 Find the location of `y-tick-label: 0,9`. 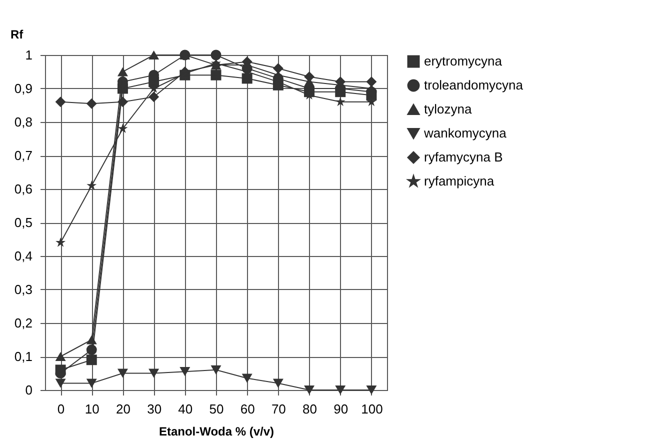

y-tick-label: 0,9 is located at coordinates (23, 88).